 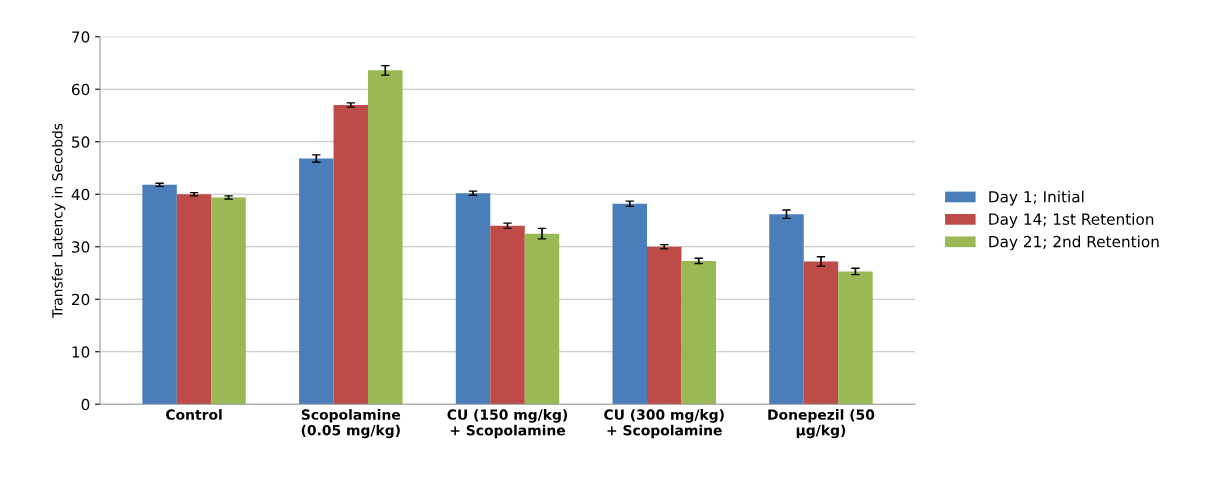 I want to click on x-tick-label: Donepezil (50 µg/kg), so click(x=821, y=424).